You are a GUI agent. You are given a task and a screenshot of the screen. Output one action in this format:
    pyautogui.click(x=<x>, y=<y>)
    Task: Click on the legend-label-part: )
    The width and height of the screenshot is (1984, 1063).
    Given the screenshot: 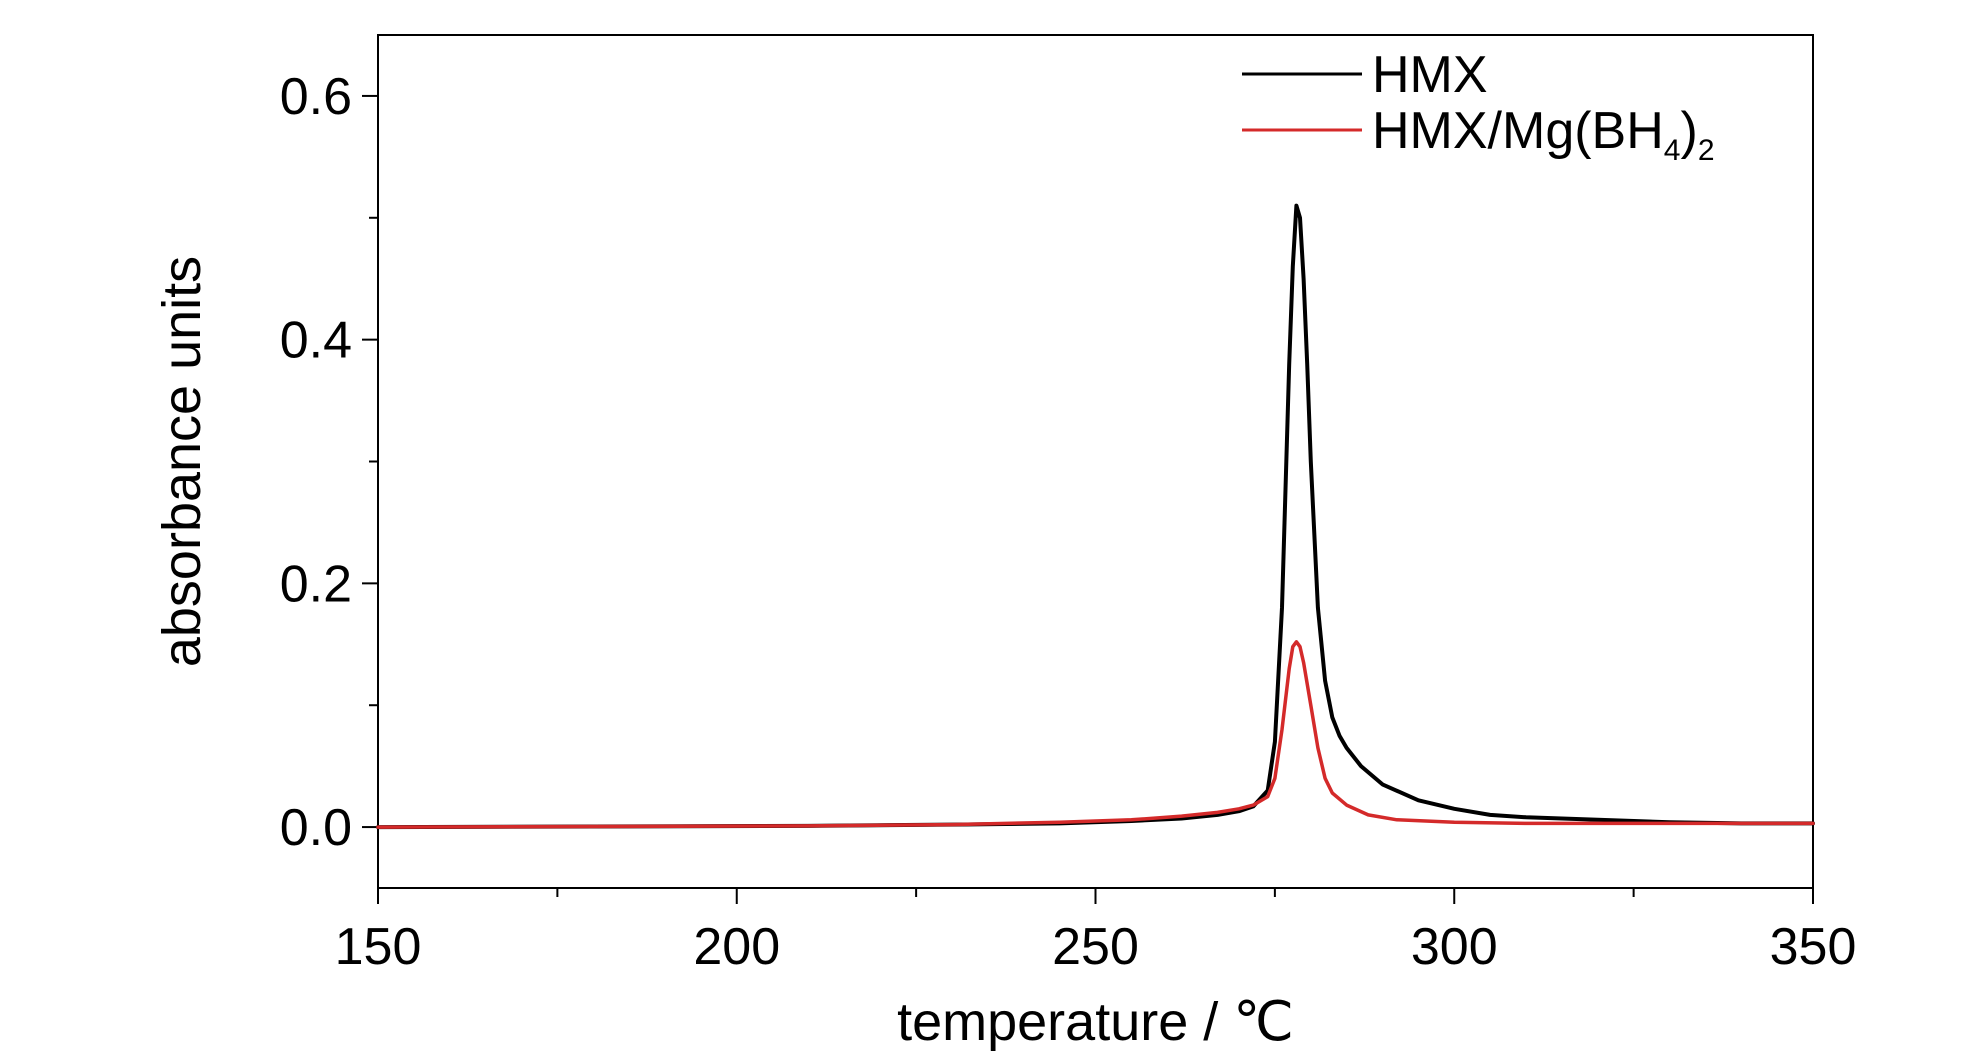 What is the action you would take?
    pyautogui.click(x=1688, y=131)
    